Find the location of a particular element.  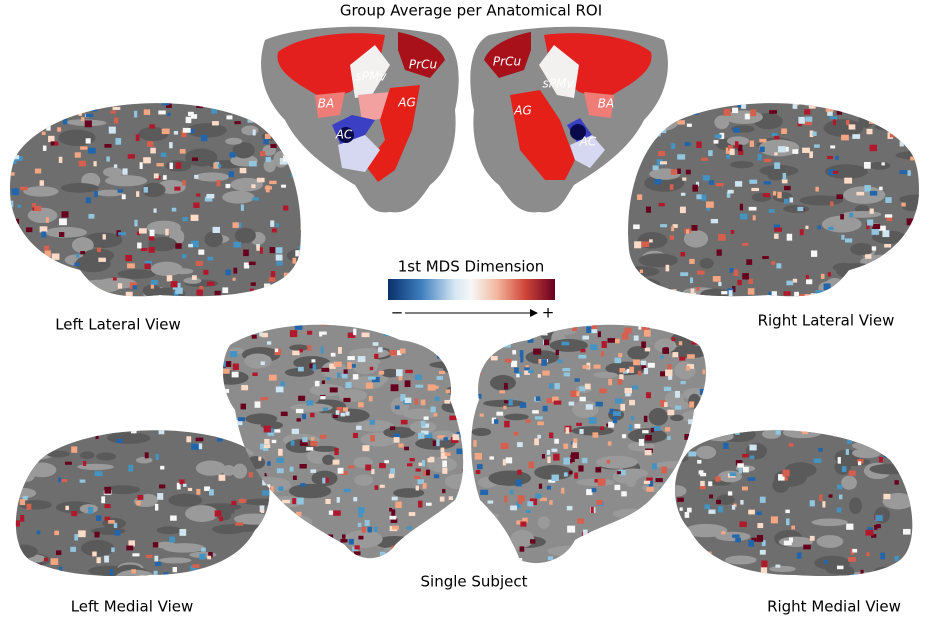

roi-region is located at coordinates (421, 55).